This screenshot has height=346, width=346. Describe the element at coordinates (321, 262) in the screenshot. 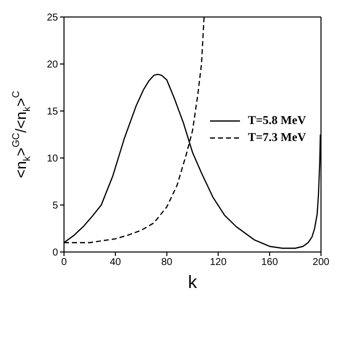

I see `x-tick-label: 200` at that location.